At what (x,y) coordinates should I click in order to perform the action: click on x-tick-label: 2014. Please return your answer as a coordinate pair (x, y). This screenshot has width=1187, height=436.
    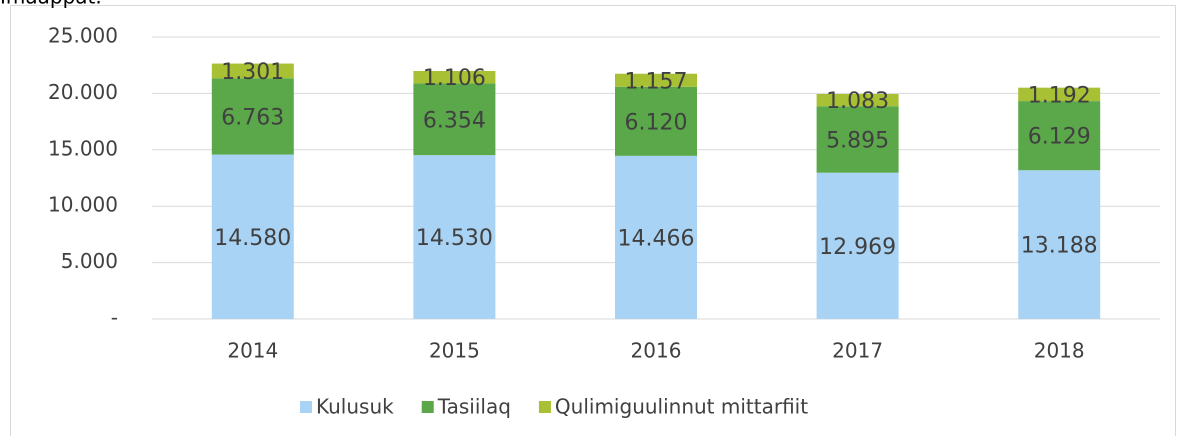
    Looking at the image, I should click on (252, 351).